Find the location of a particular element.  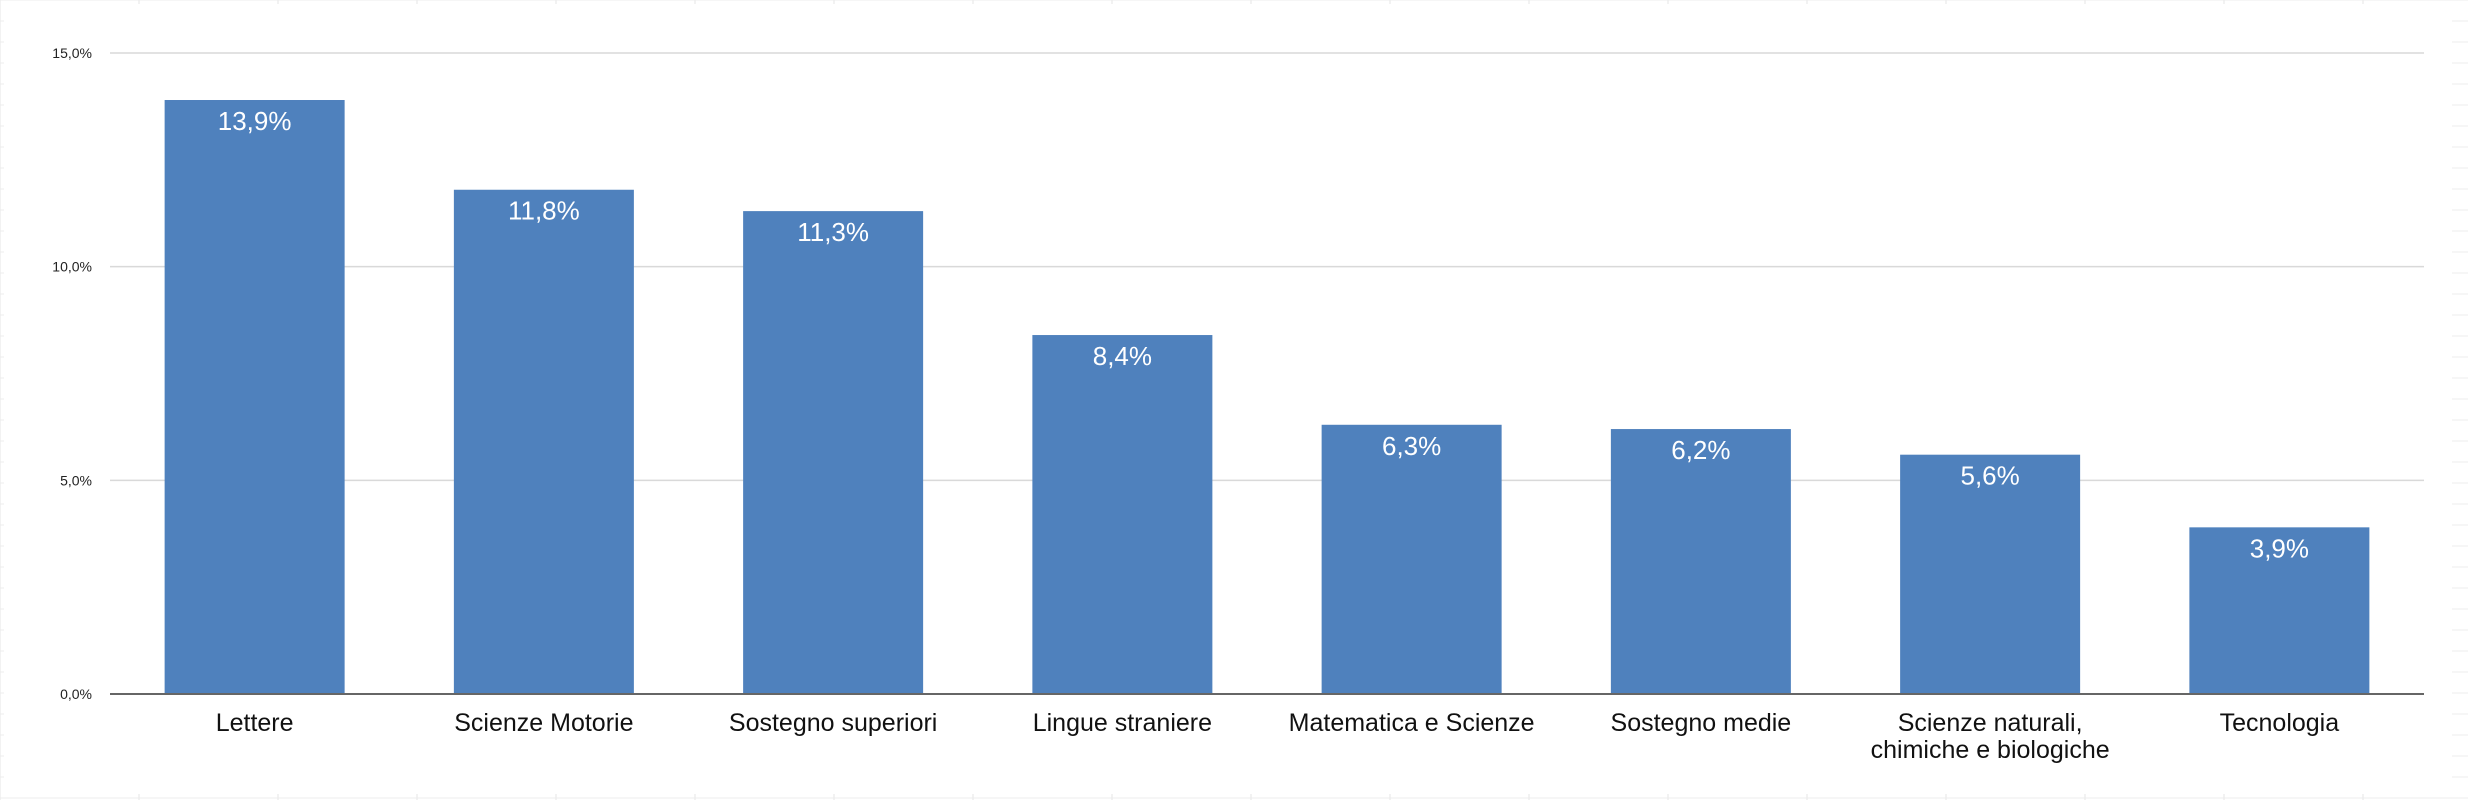

bar-value-label: 13,9% is located at coordinates (255, 121).